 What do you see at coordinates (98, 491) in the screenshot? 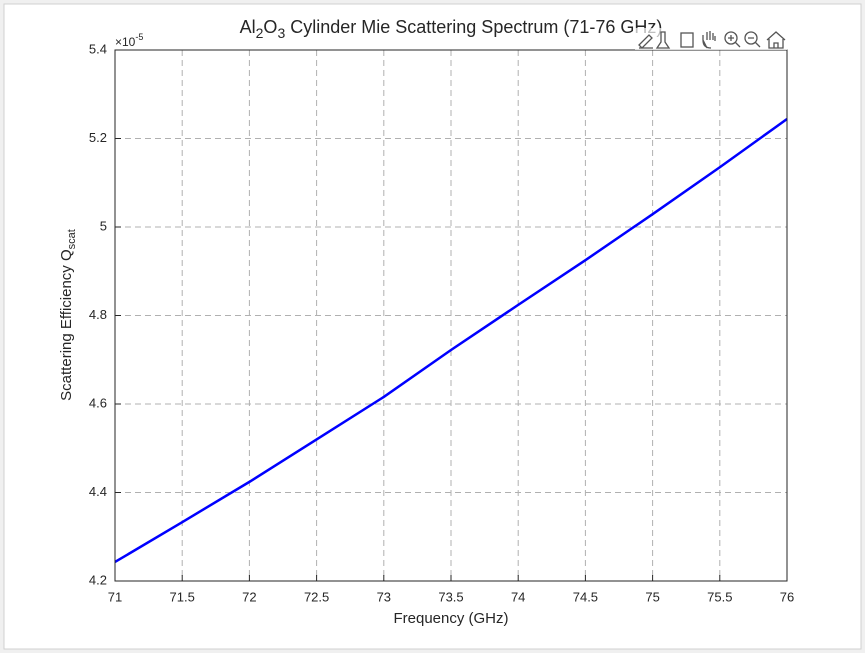
I see `y-tick-label: 4.4` at bounding box center [98, 491].